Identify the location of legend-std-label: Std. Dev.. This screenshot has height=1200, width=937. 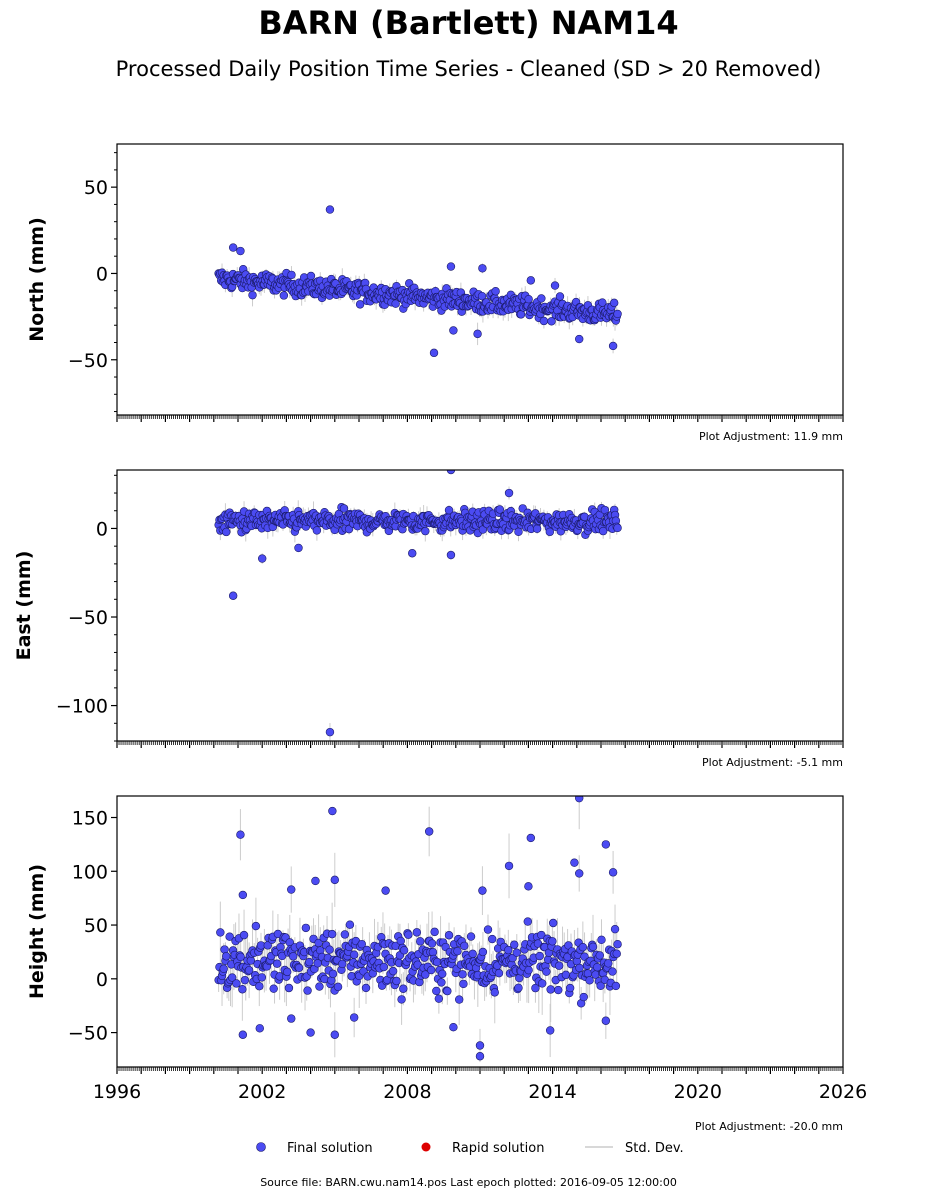
(654, 1148).